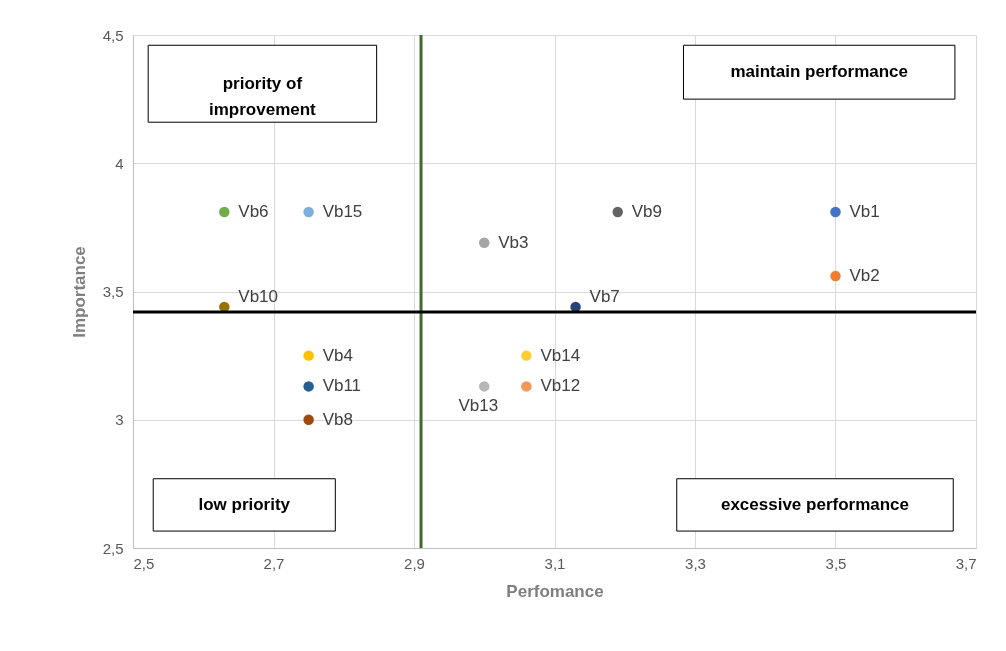 Image resolution: width=1006 pixels, height=651 pixels. Describe the element at coordinates (263, 96) in the screenshot. I see `annotation: priority of improvement` at that location.